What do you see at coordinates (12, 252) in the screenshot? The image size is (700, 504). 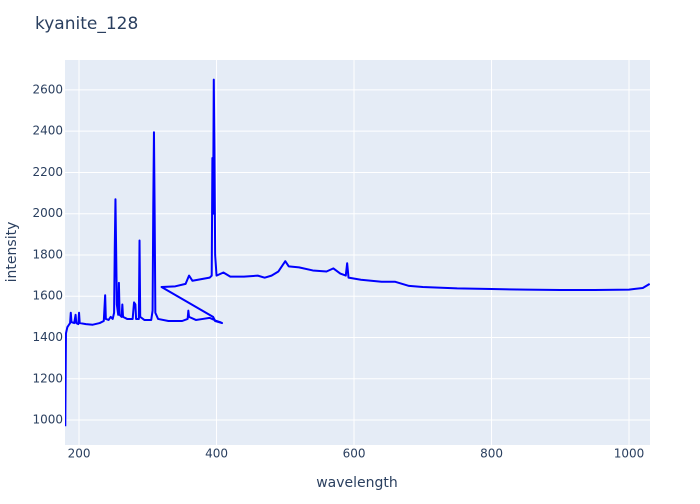 I see `y-axis-title: intensity` at bounding box center [12, 252].